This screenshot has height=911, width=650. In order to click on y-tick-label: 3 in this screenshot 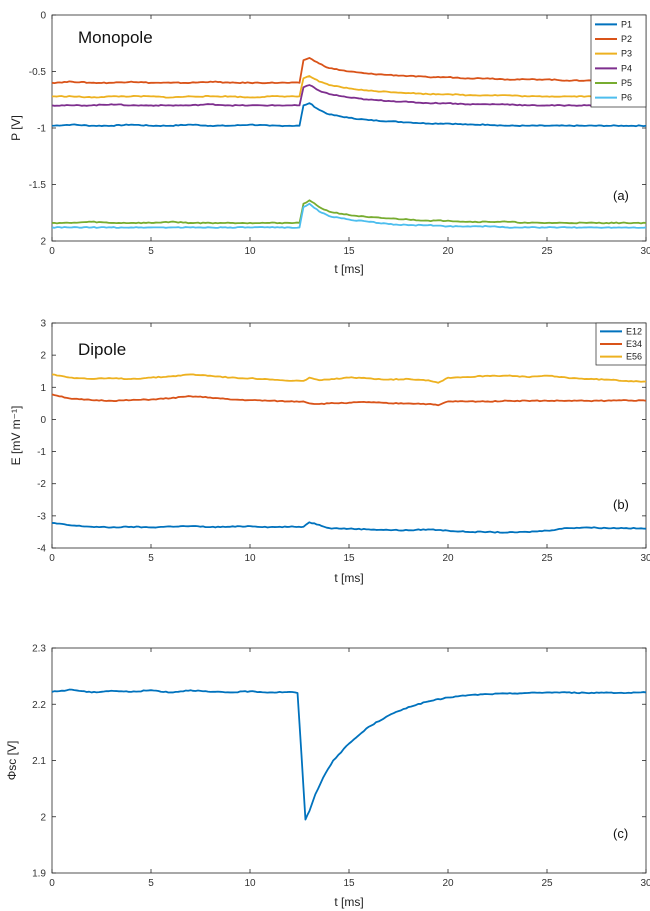, I will do `click(43, 324)`.